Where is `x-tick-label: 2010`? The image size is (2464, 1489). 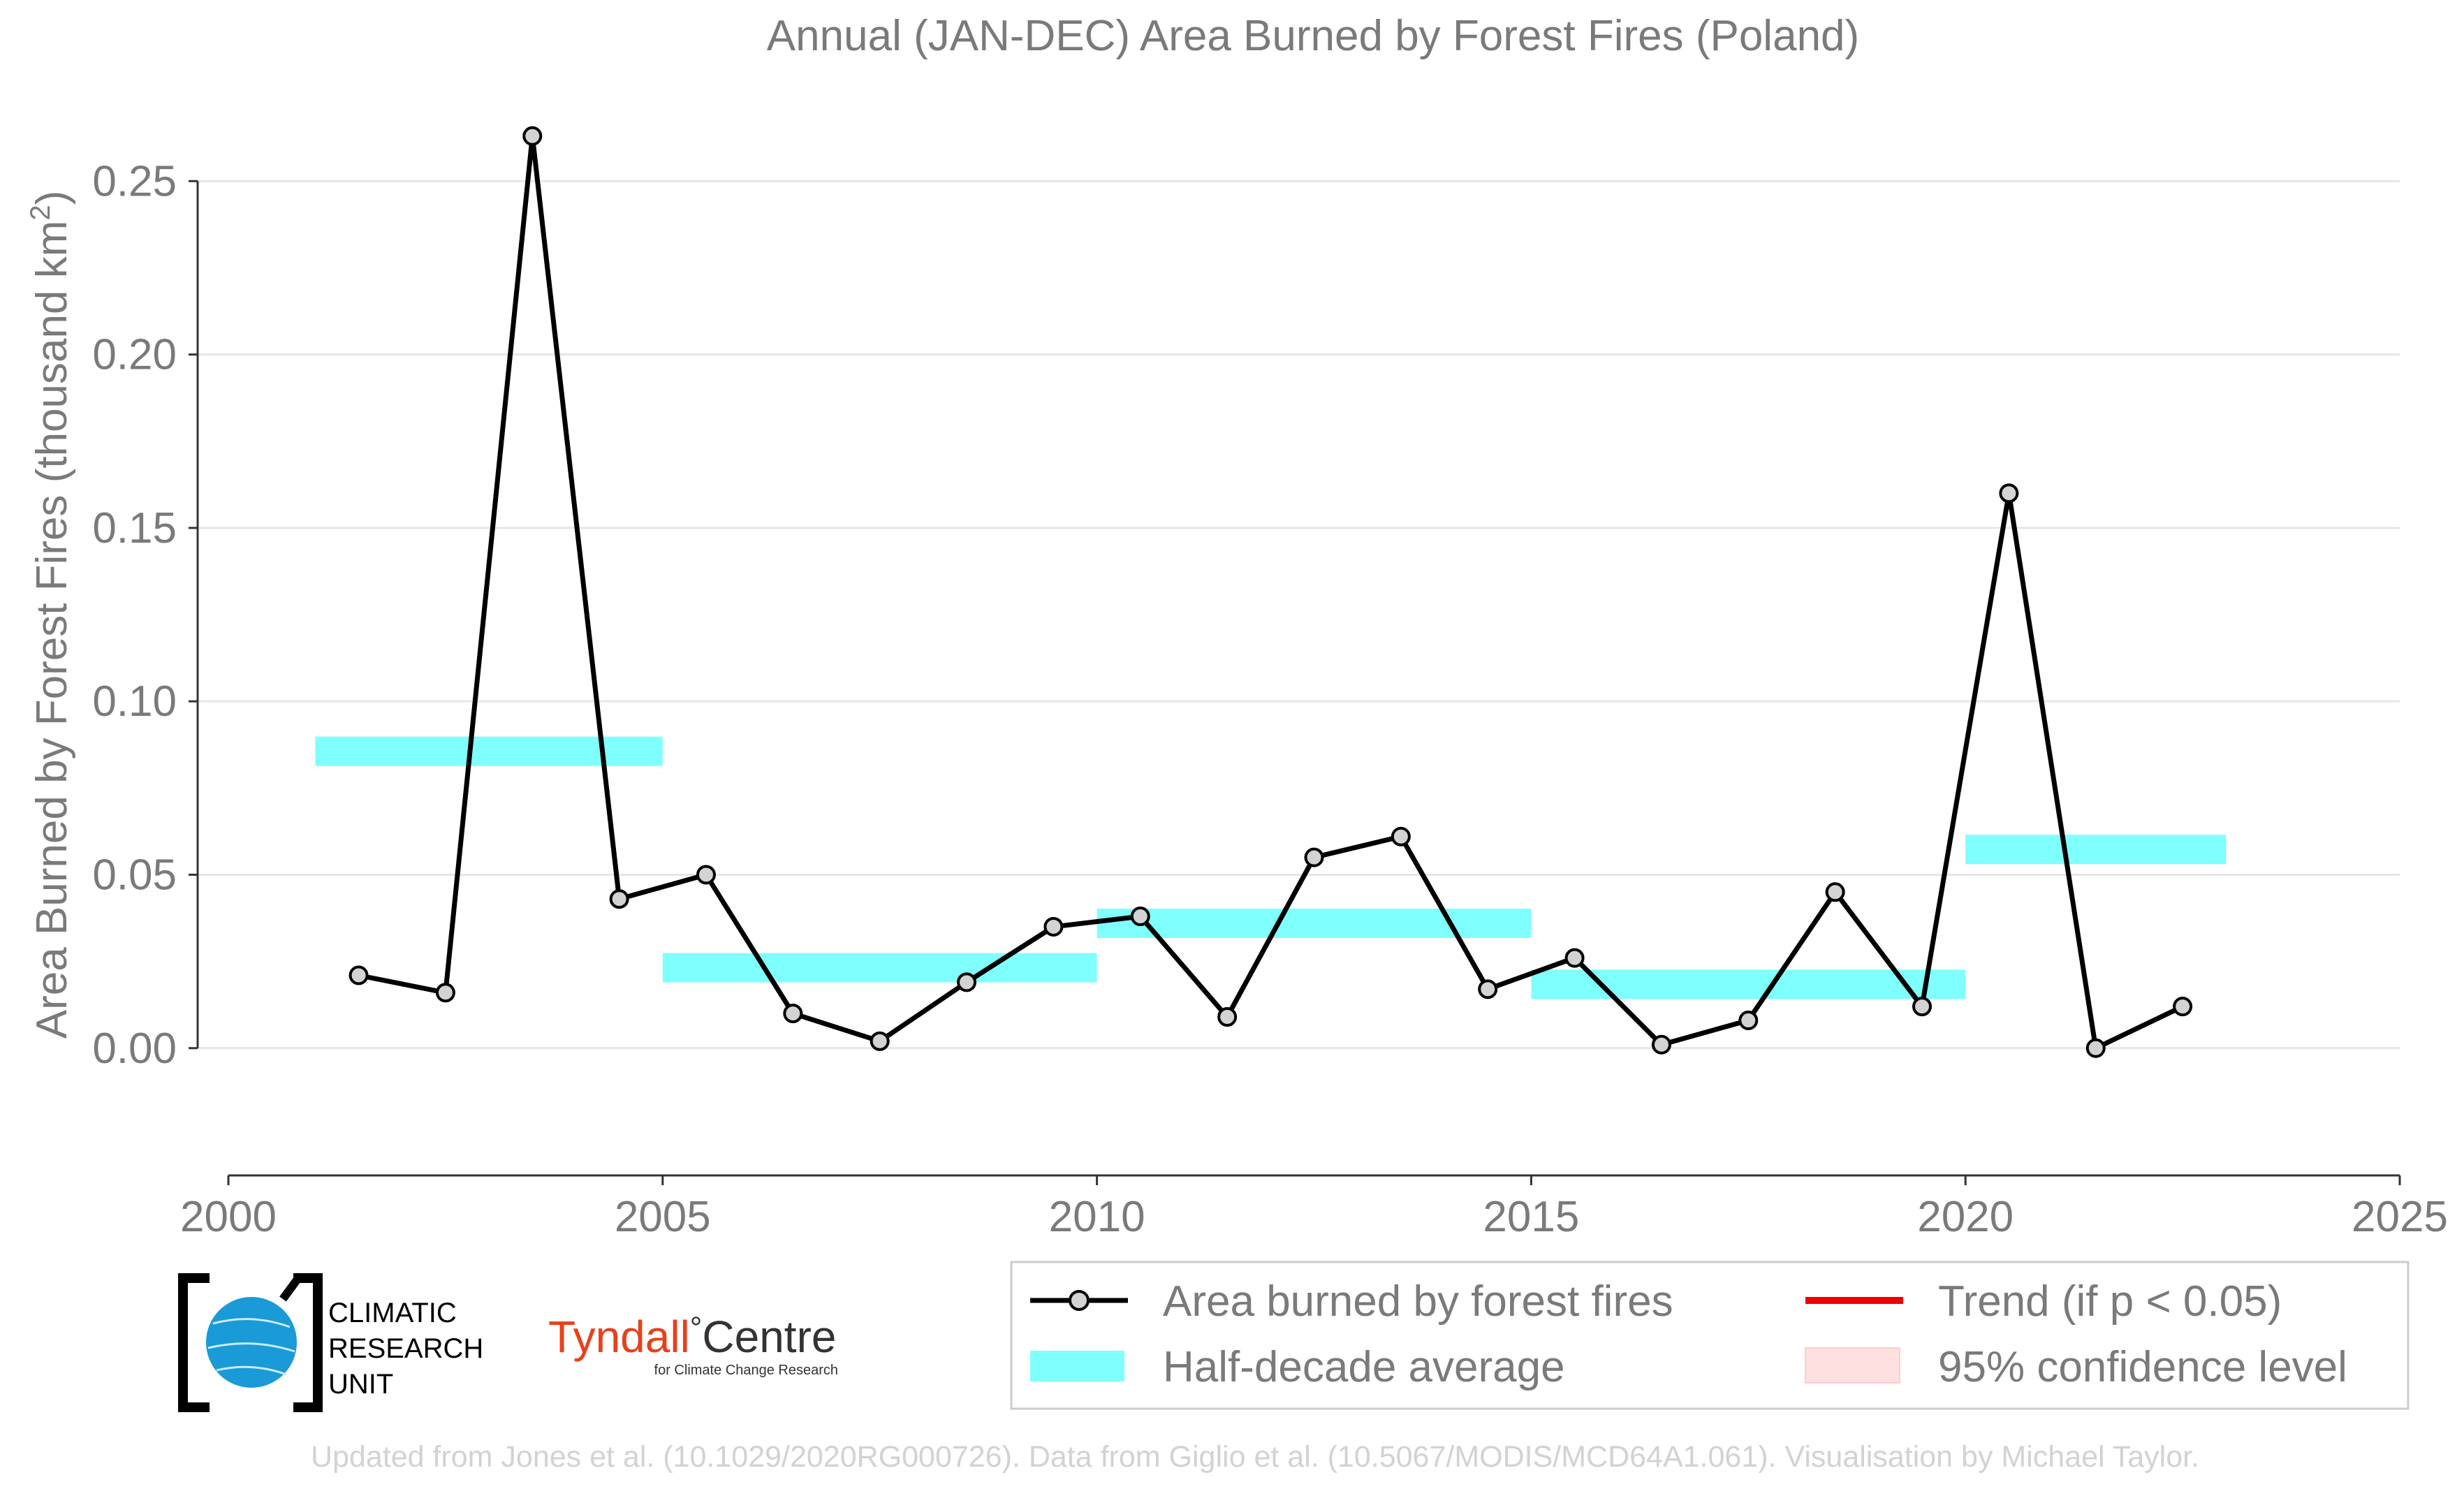 x-tick-label: 2010 is located at coordinates (1097, 1217).